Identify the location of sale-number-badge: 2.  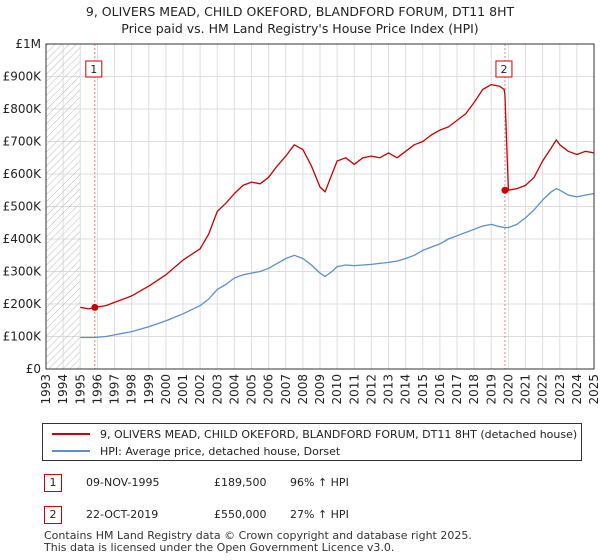
(53, 515).